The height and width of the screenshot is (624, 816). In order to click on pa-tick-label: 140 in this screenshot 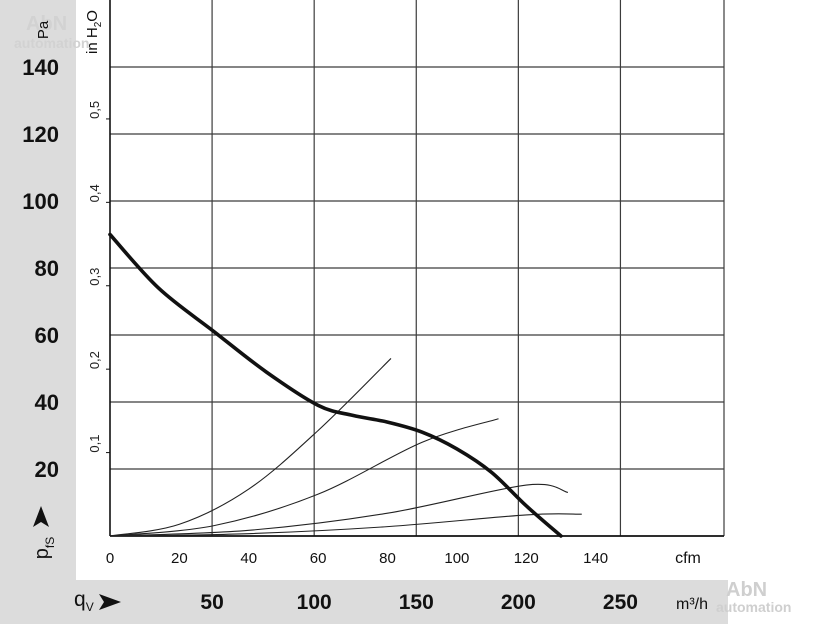, I will do `click(40, 67)`.